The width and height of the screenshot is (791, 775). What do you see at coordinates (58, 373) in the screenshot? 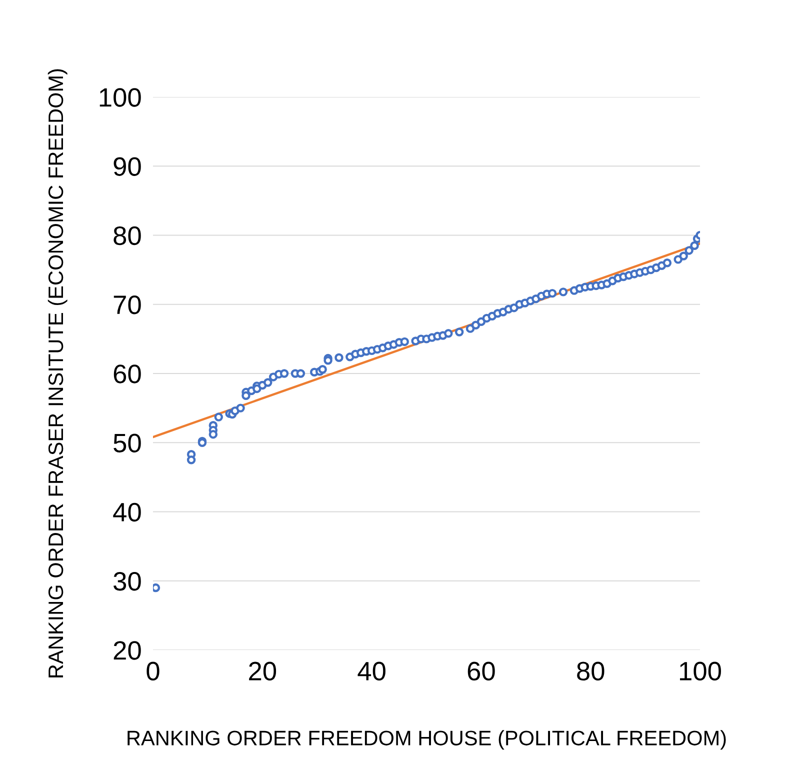
I see `y-axis-title: RANKING ORDER FRASER INSITUTE (ECONOMIC FREEDOM)` at bounding box center [58, 373].